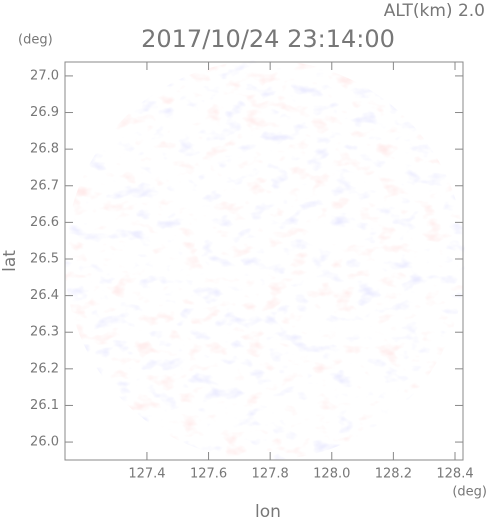 The height and width of the screenshot is (525, 491). Describe the element at coordinates (469, 492) in the screenshot. I see `x-unit: (deg)` at that location.